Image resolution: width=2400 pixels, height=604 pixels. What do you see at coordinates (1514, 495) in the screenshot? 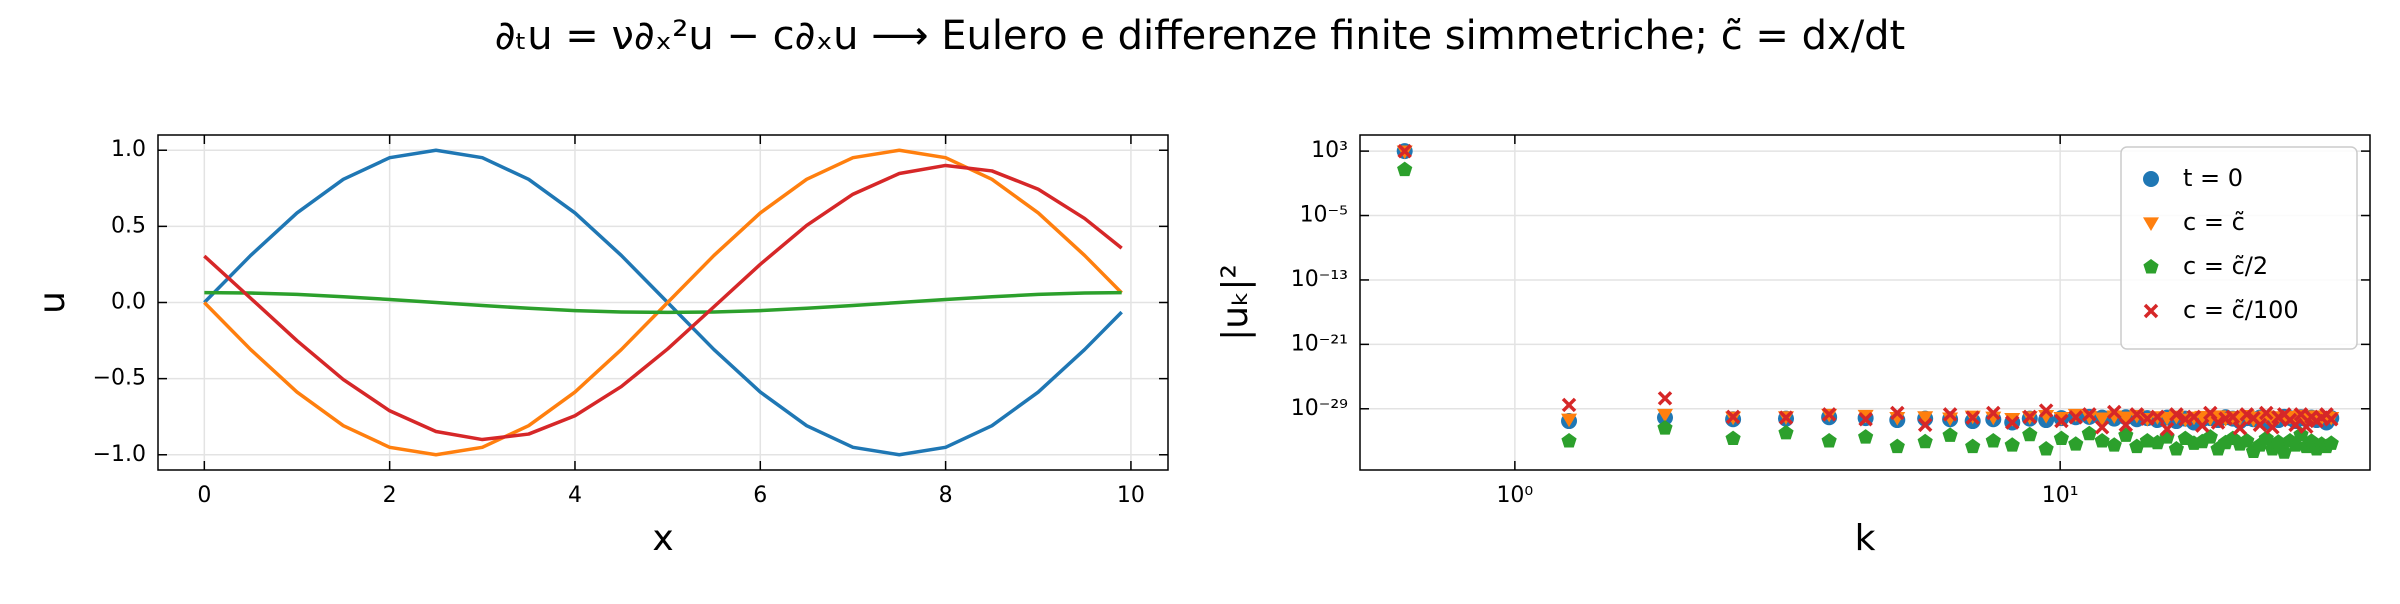
I see `x-tick-label: 10⁰` at bounding box center [1514, 495].